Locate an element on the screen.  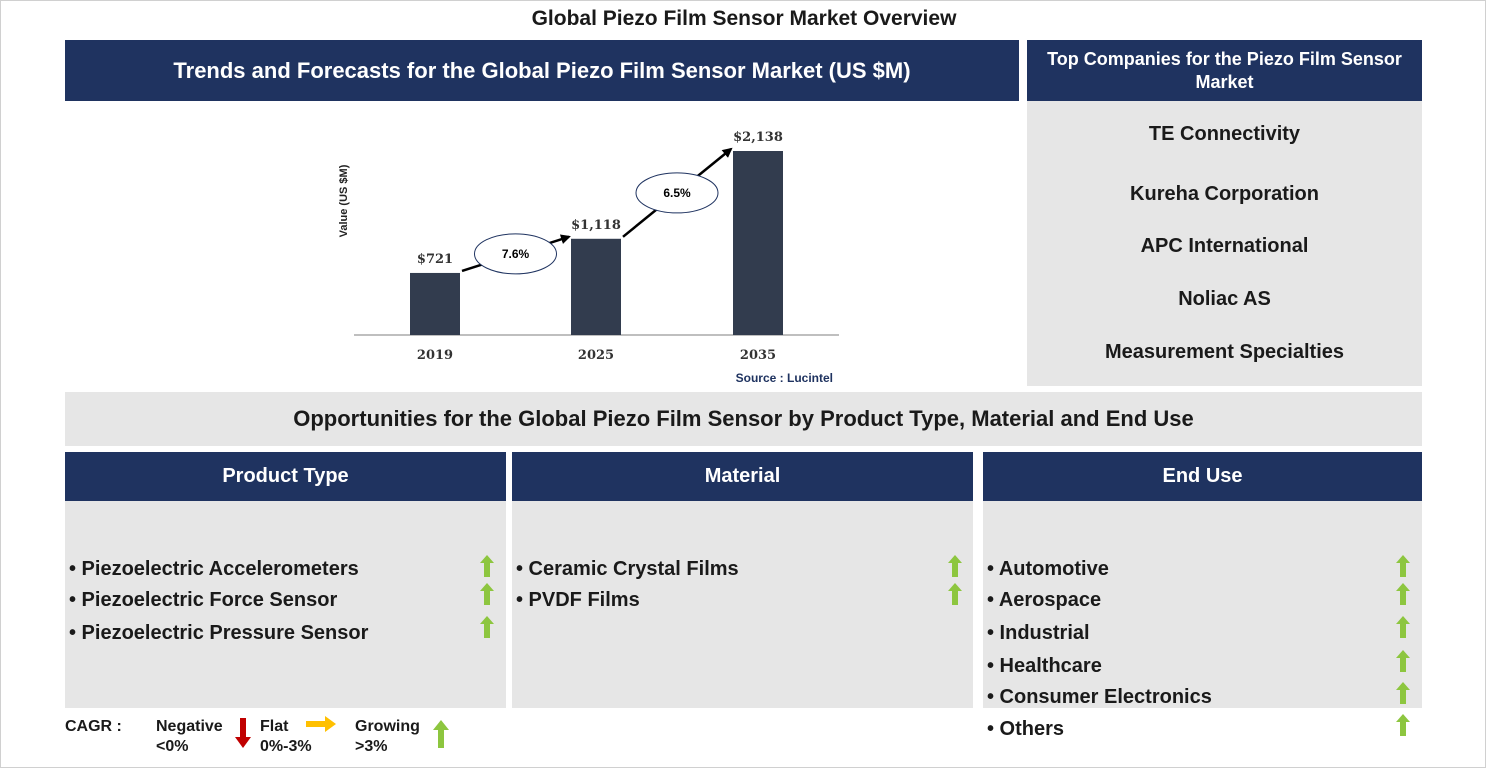
company-item: Kureha Corporation is located at coordinates (1224, 194).